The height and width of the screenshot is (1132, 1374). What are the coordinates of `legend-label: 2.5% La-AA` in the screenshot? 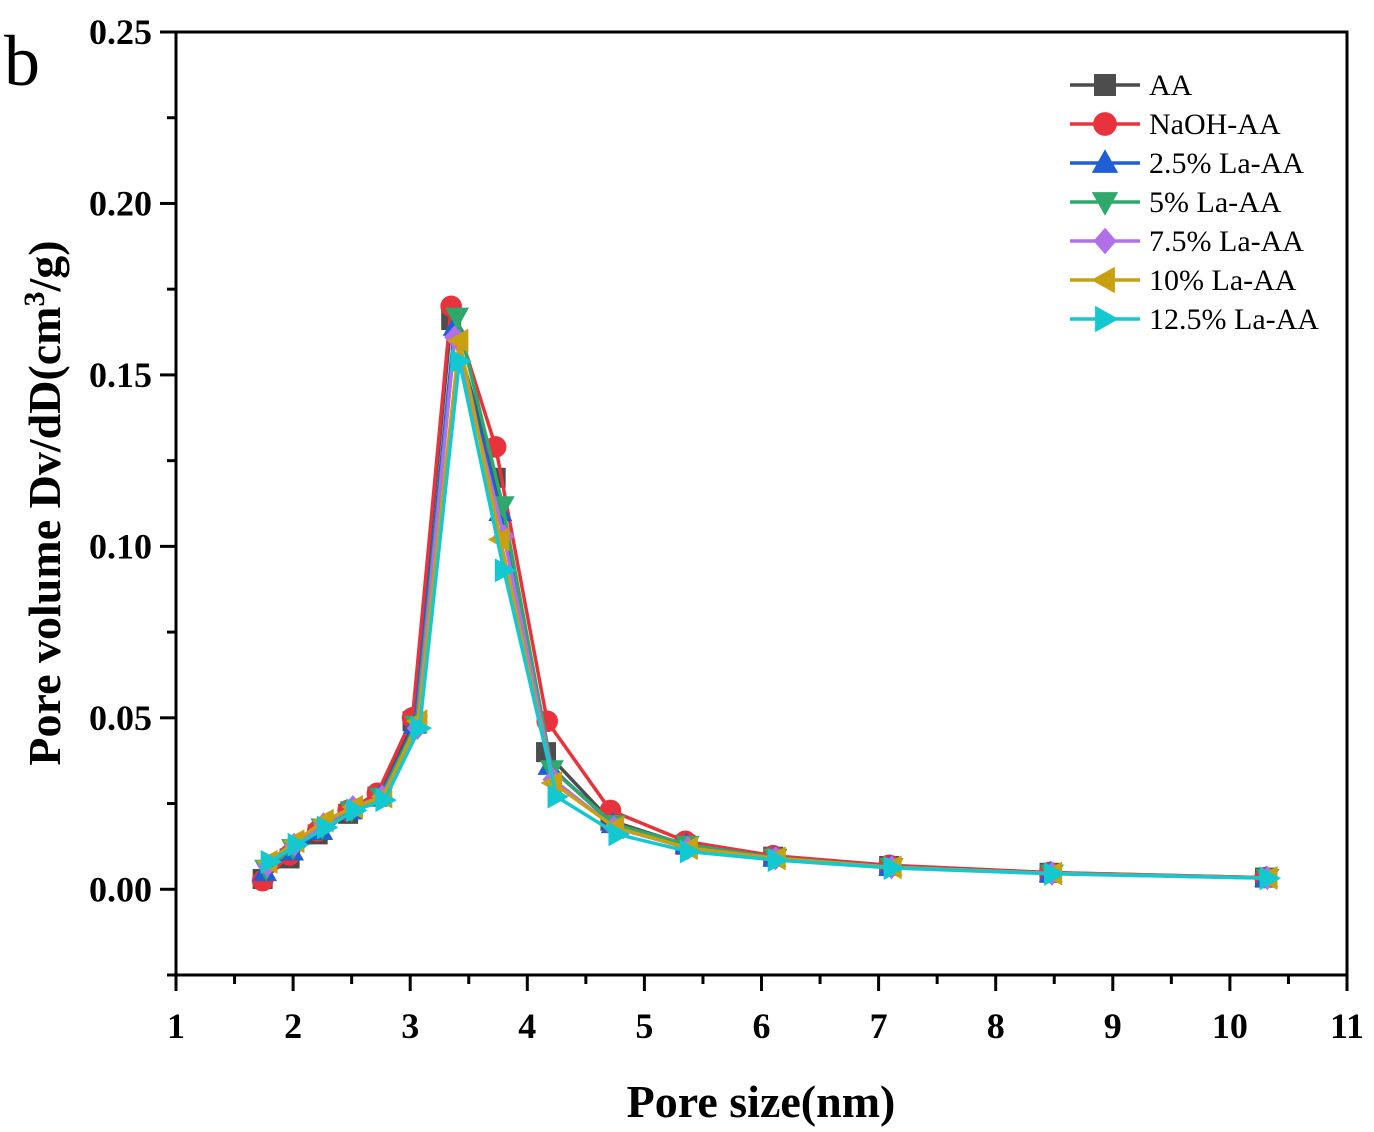 It's located at (1226, 163).